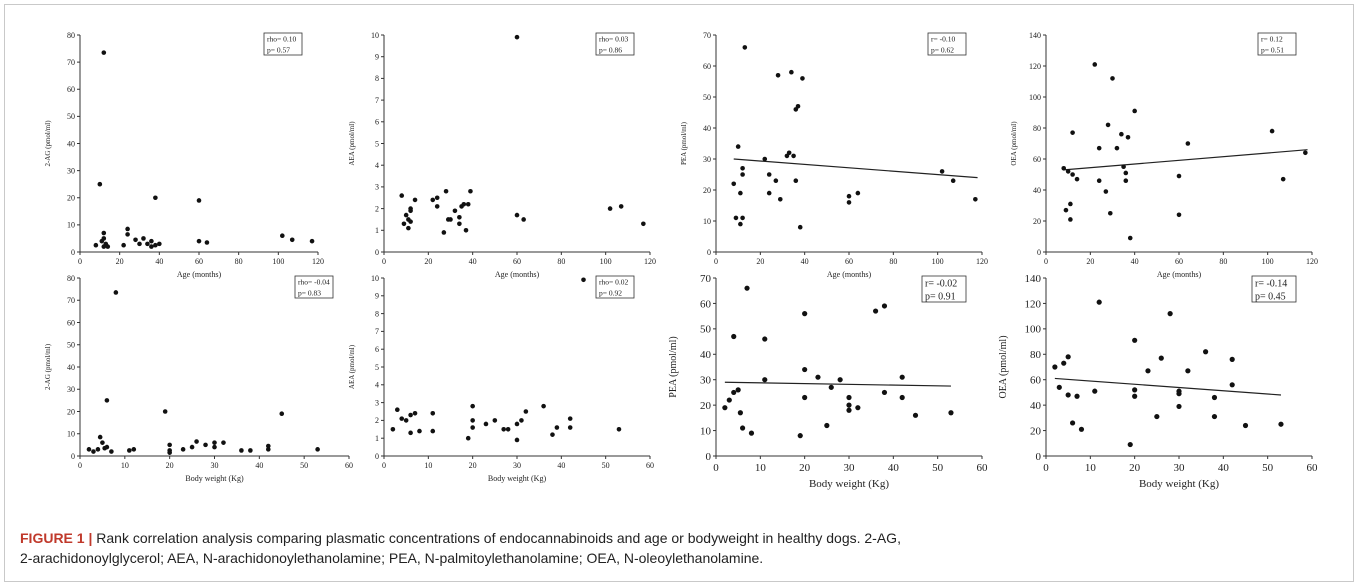  Describe the element at coordinates (48, 366) in the screenshot. I see `chart-5-y-axis-label: 2-AG (pmol/ml)` at that location.